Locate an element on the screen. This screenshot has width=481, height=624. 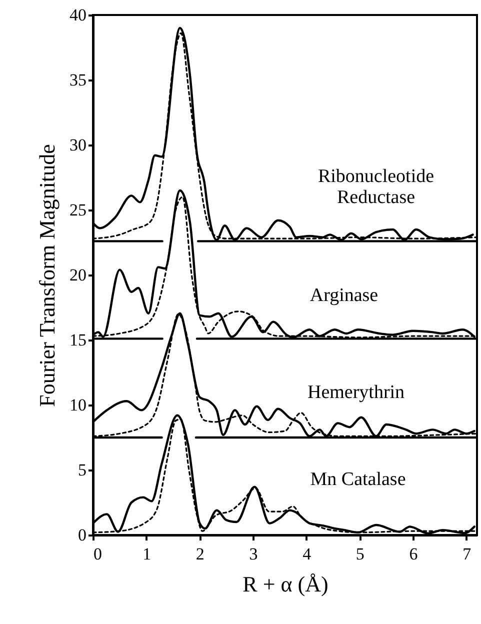
x-tick-label: 1 is located at coordinates (147, 554).